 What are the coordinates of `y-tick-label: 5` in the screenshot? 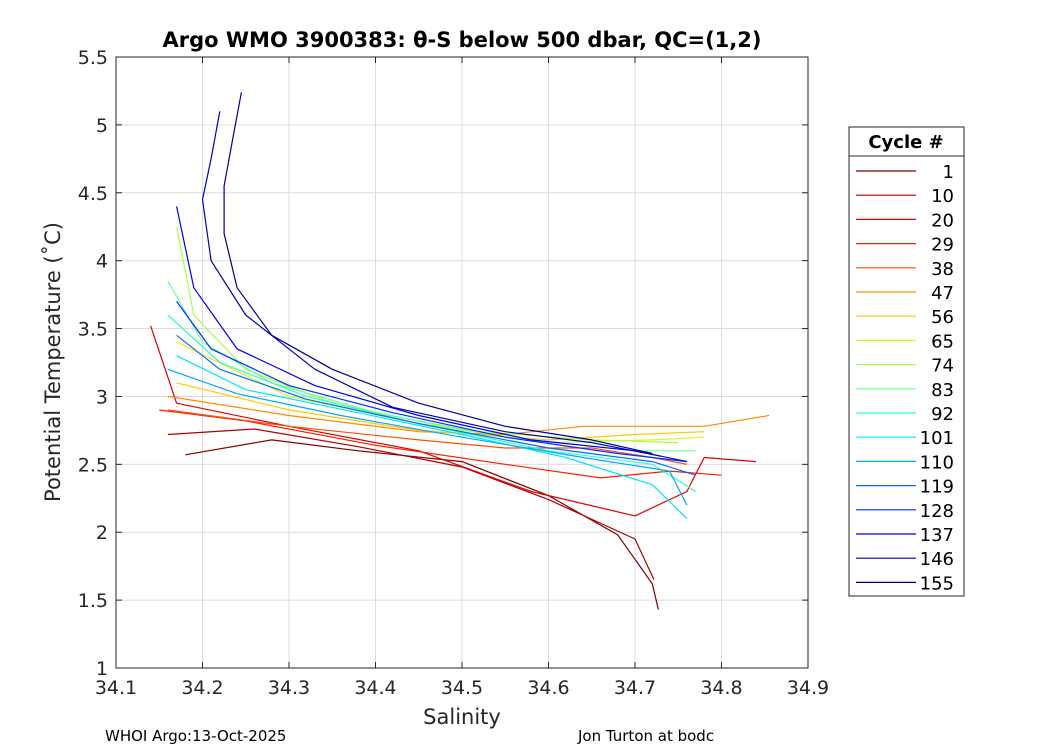 It's located at (102, 126).